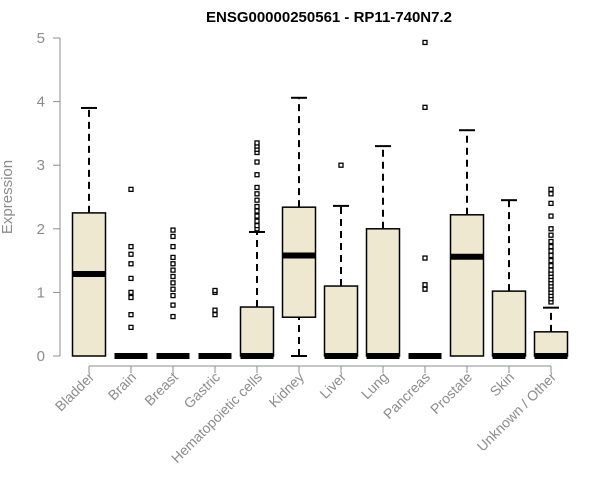 The height and width of the screenshot is (500, 600). What do you see at coordinates (332, 385) in the screenshot?
I see `x-tick-label: Liver` at bounding box center [332, 385].